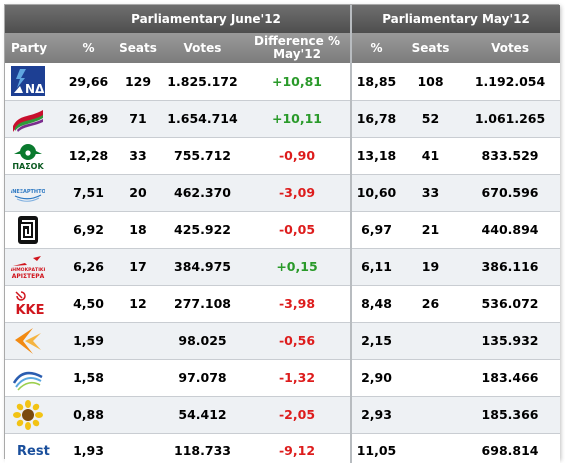  I want to click on votes-june: 118.733, so click(202, 448).